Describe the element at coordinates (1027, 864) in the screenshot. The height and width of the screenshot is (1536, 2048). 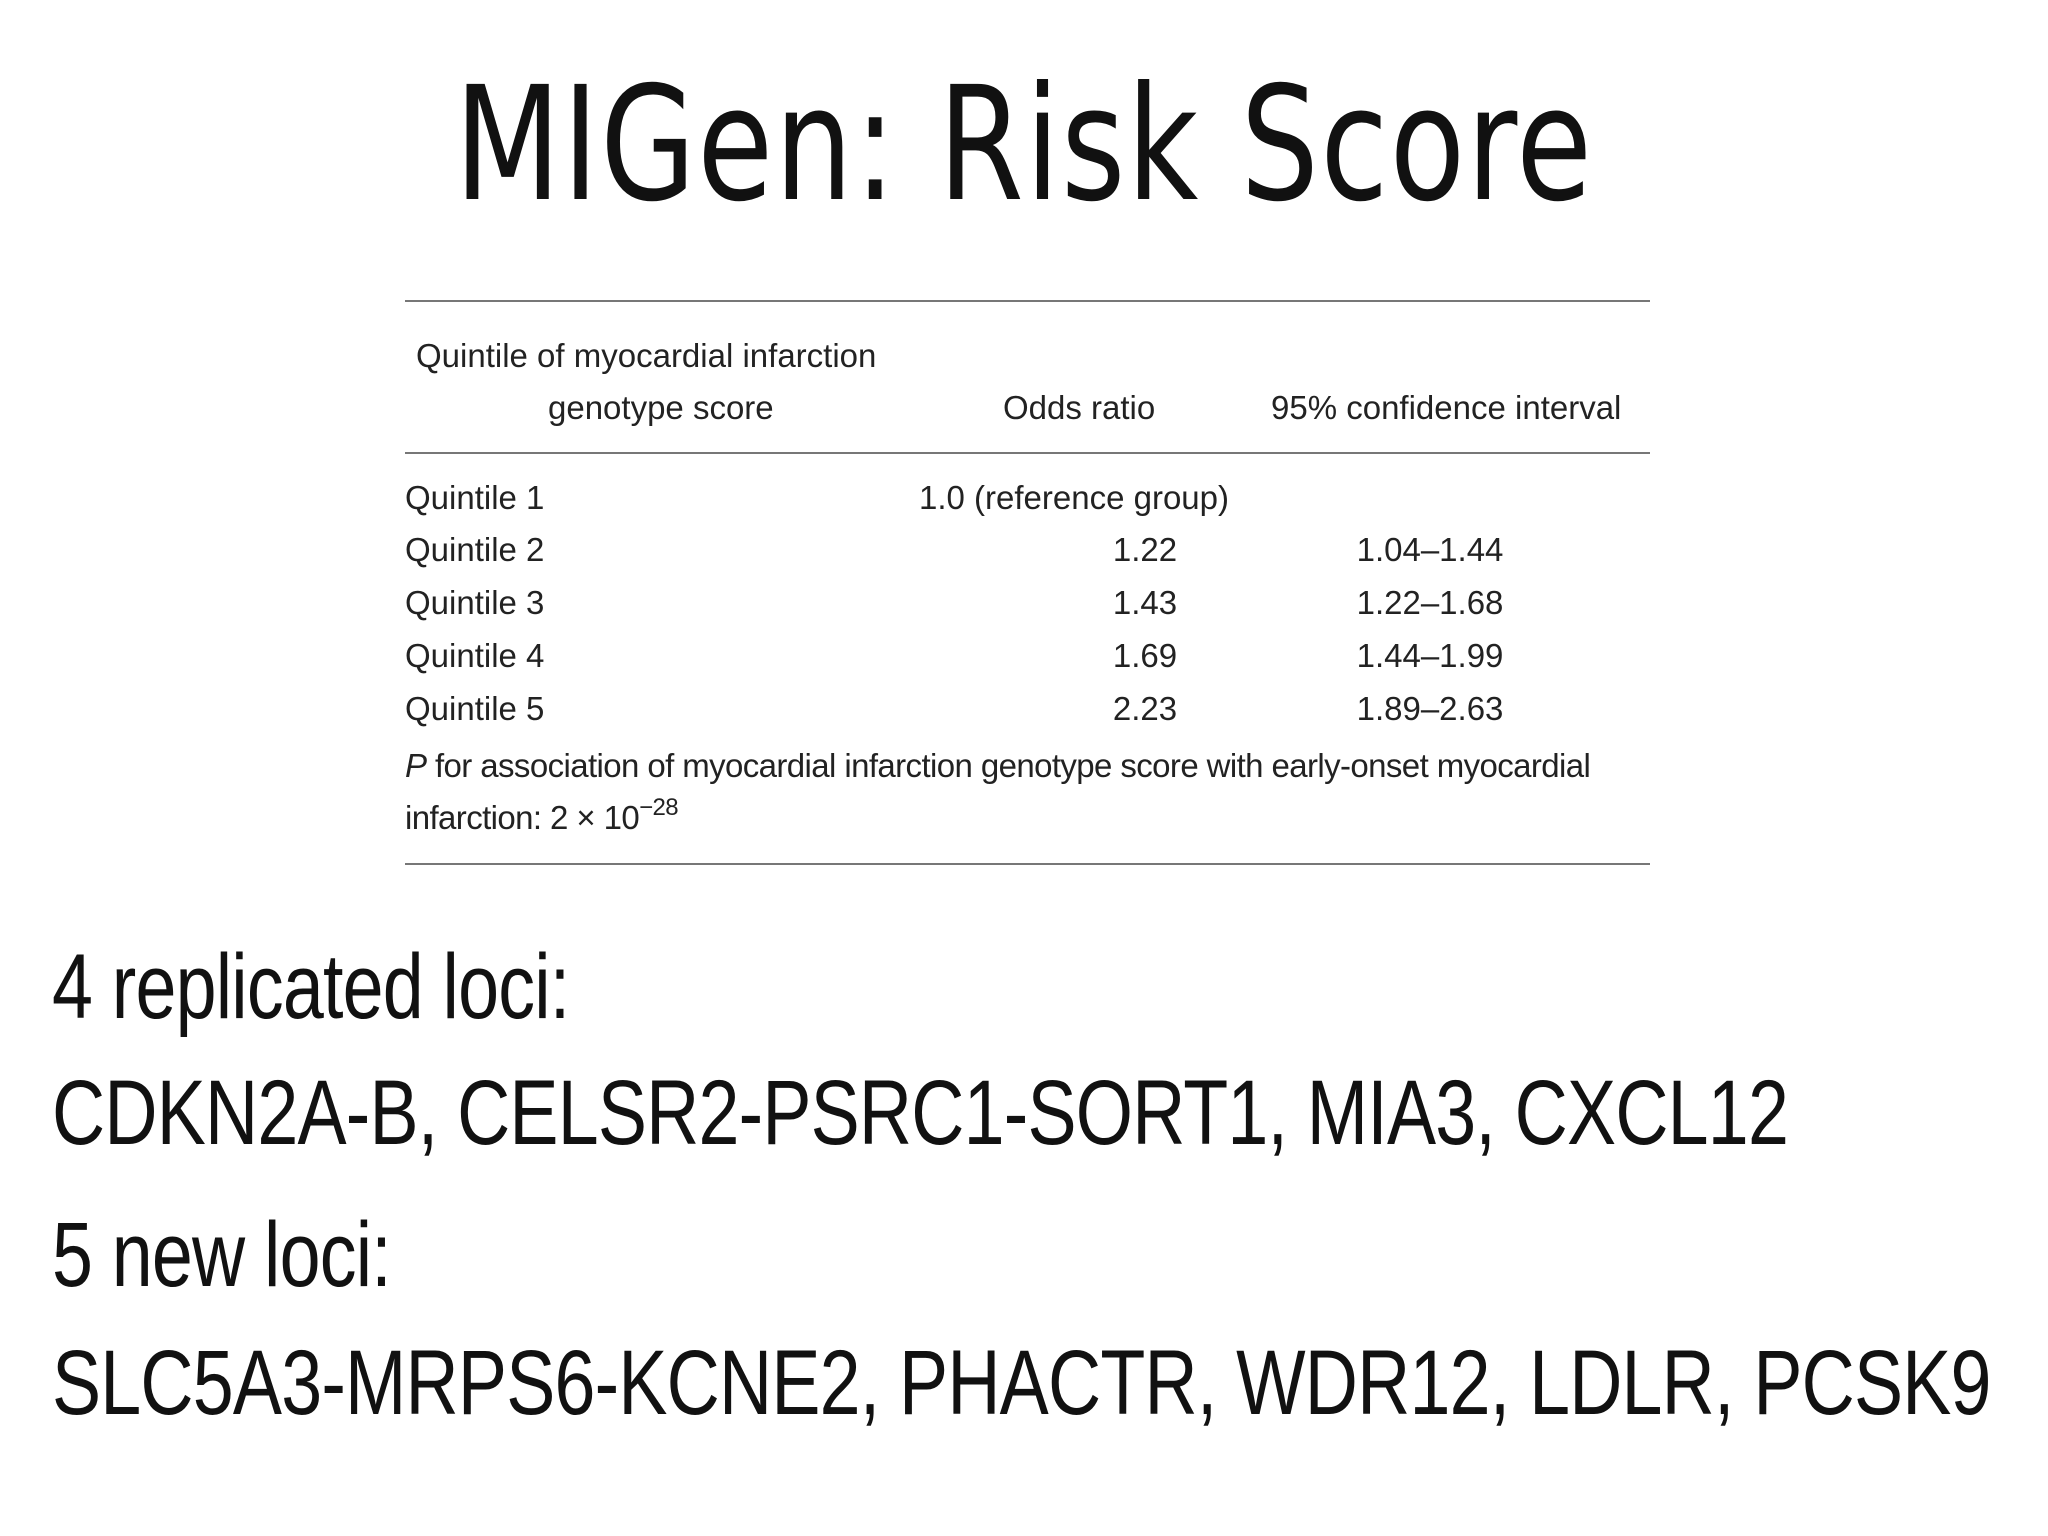
I see `table-bottom-rule` at that location.